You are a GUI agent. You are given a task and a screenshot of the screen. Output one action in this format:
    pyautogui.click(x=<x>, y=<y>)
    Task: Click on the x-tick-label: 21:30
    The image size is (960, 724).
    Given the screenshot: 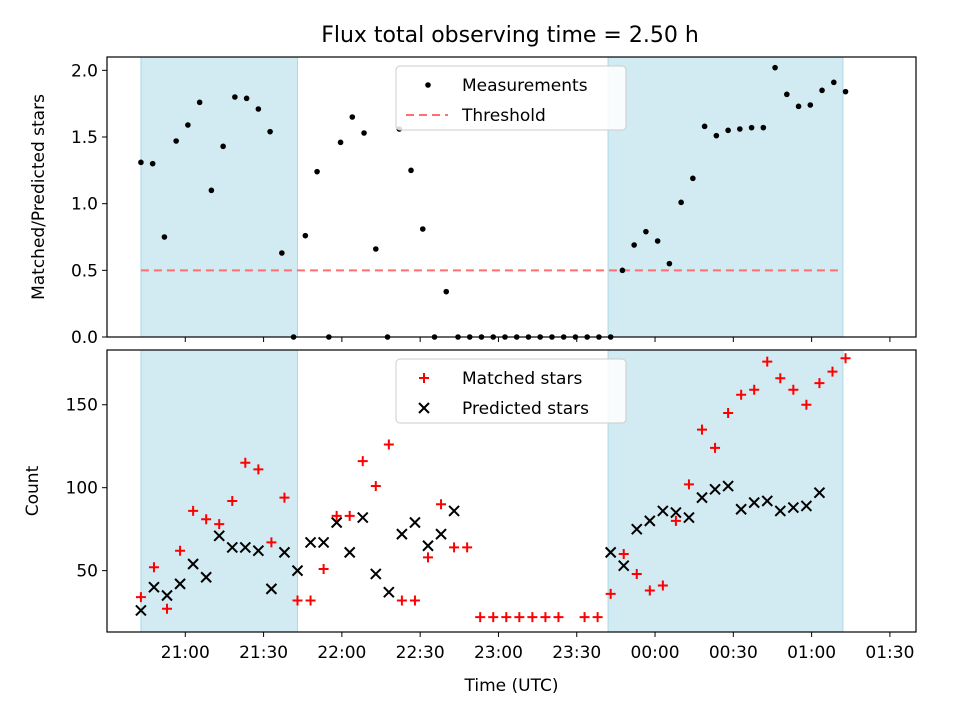 What is the action you would take?
    pyautogui.click(x=263, y=653)
    